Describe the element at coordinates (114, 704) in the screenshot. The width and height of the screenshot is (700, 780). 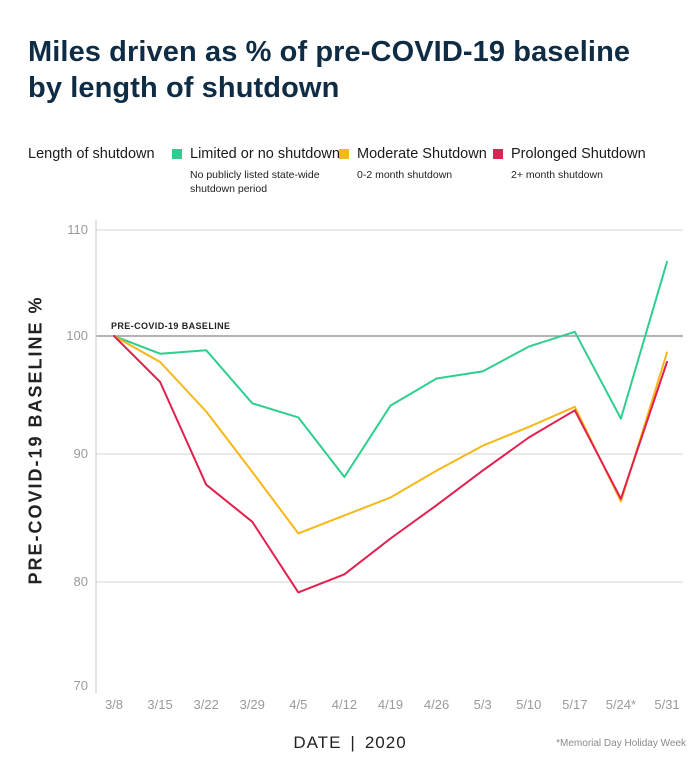
I see `x-tick-label-0: 3/8` at that location.